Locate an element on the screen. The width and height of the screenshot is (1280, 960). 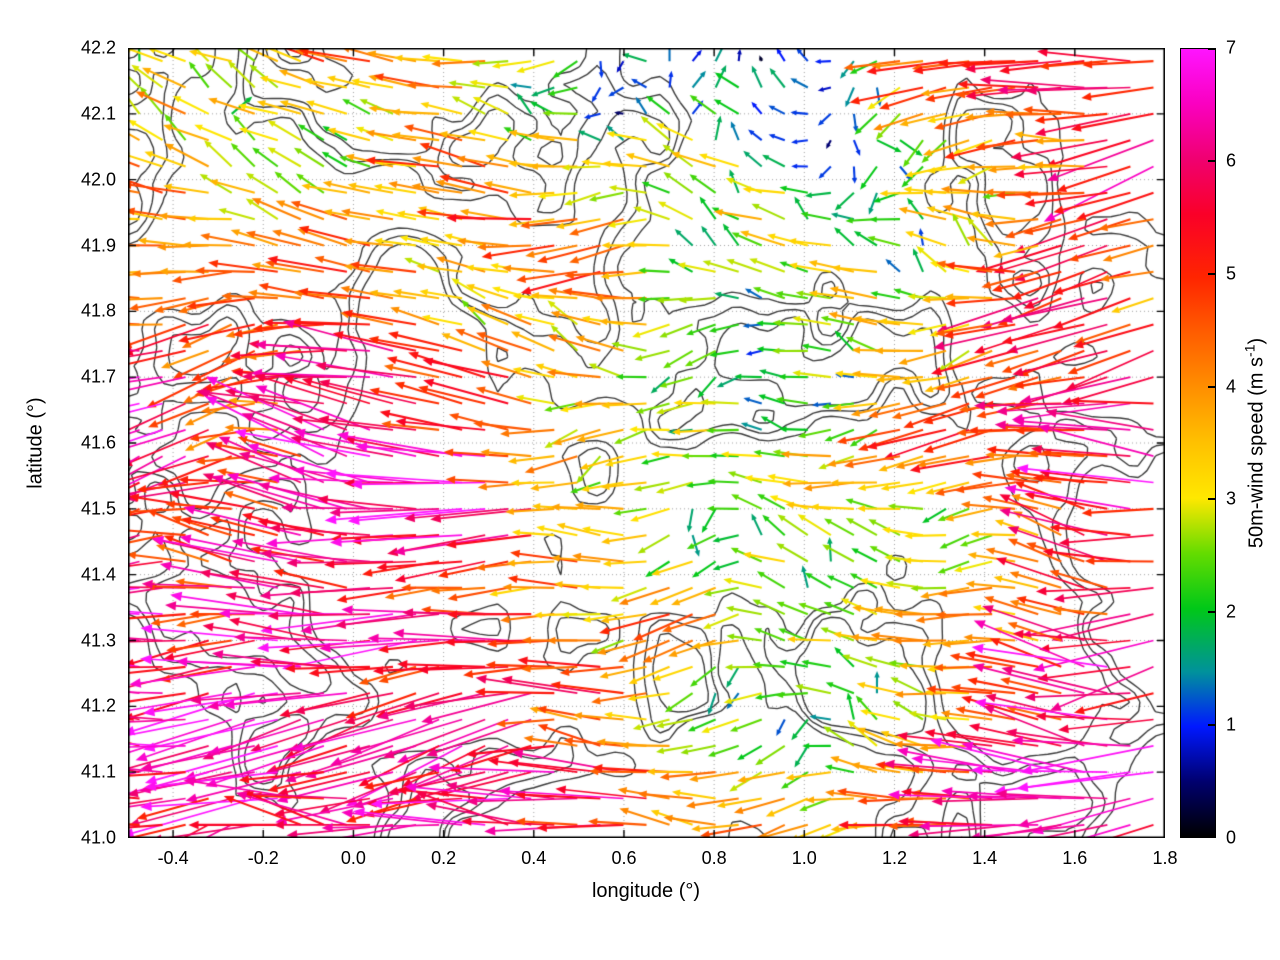
colorbar-tick-label: 6 is located at coordinates (1231, 160).